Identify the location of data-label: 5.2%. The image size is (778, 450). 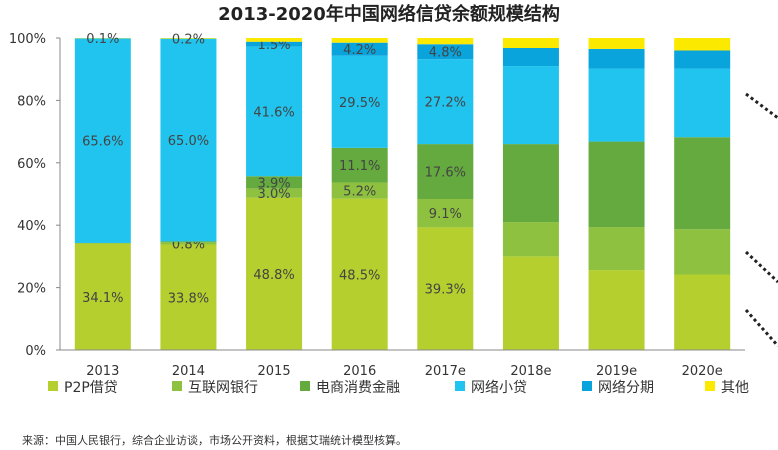
(359, 192).